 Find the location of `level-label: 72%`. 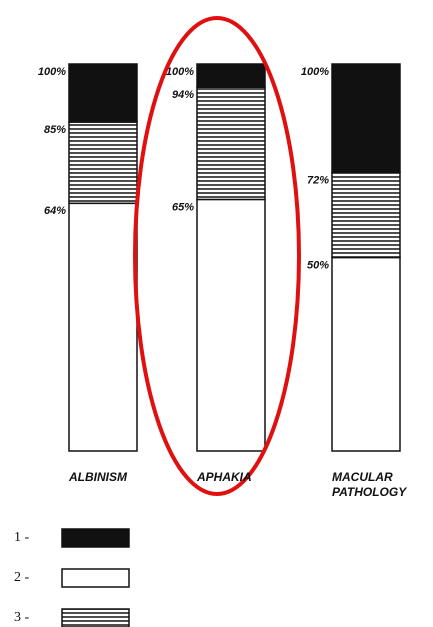

level-label: 72% is located at coordinates (318, 180).